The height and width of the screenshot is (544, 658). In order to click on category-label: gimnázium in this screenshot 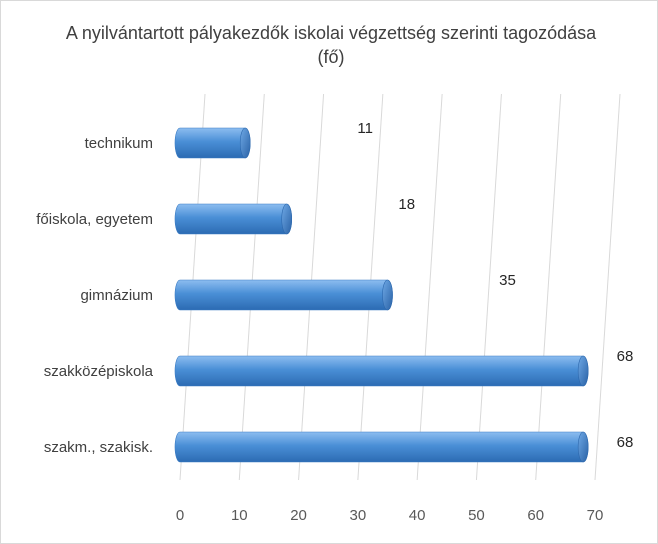, I will do `click(116, 295)`.